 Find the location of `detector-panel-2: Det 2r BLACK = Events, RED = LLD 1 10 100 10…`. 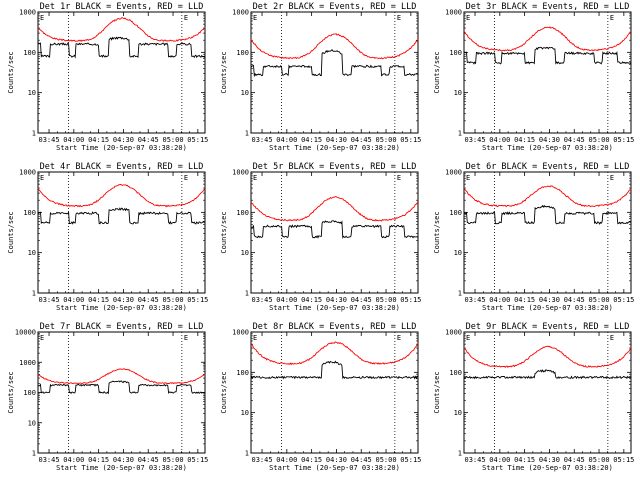

detector-panel-2: Det 2r BLACK = Events, RED = LLD 1 10 100 10… is located at coordinates (320, 77).